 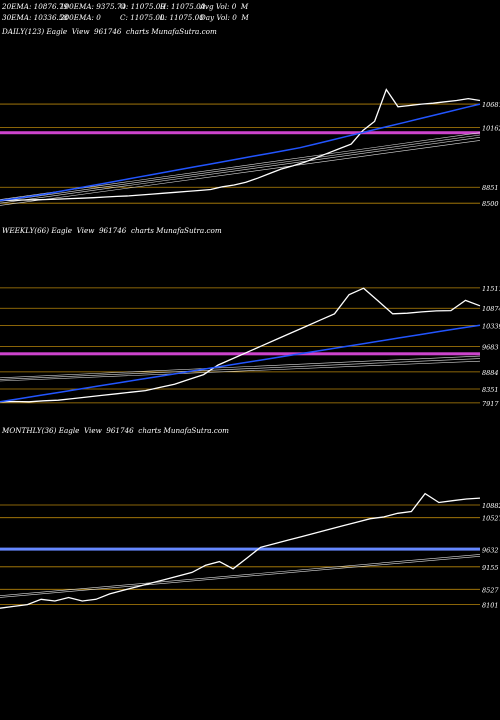 I want to click on level-label: 10882, so click(x=491, y=506).